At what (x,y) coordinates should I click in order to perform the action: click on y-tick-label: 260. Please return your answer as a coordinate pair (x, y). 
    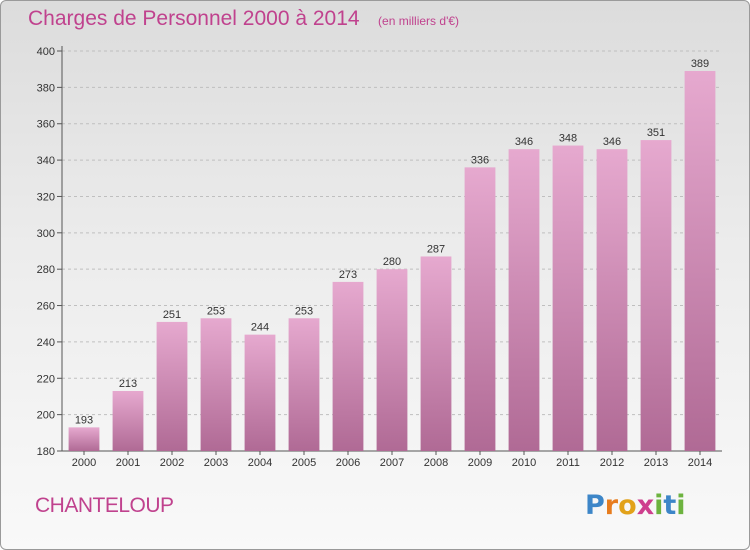
    Looking at the image, I should click on (46, 307).